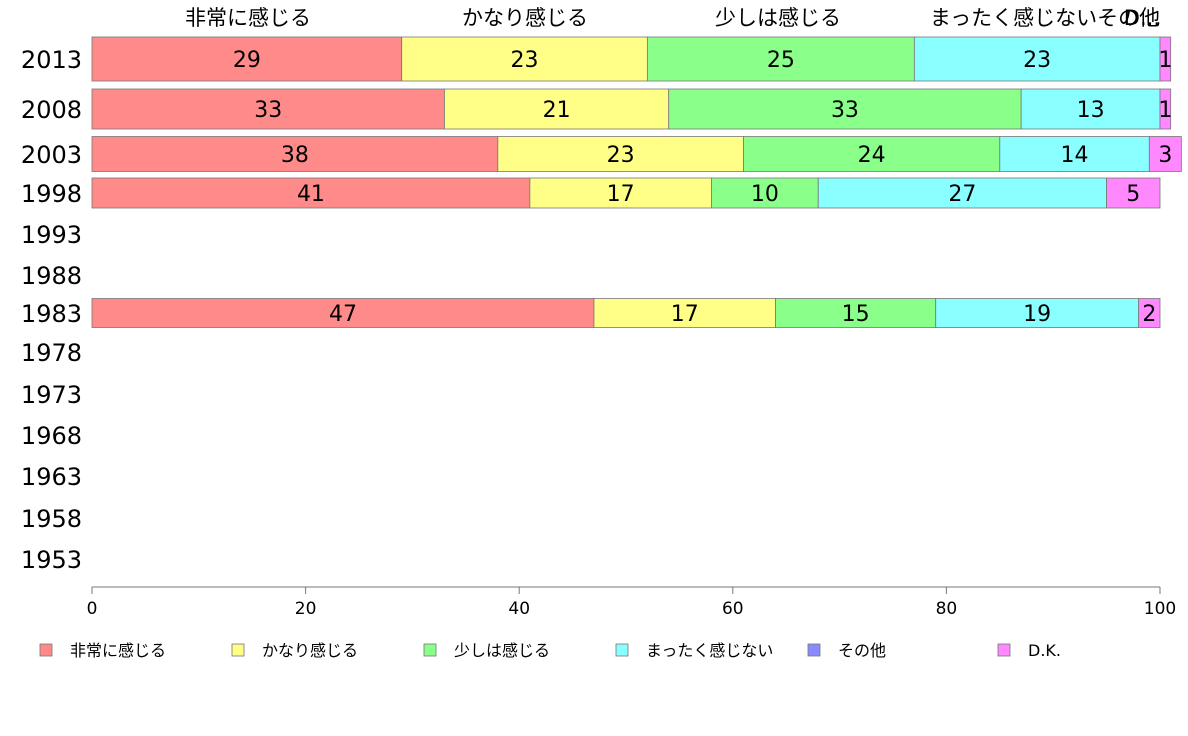 This screenshot has height=736, width=1188. I want to click on category-label: 1978, so click(51, 353).